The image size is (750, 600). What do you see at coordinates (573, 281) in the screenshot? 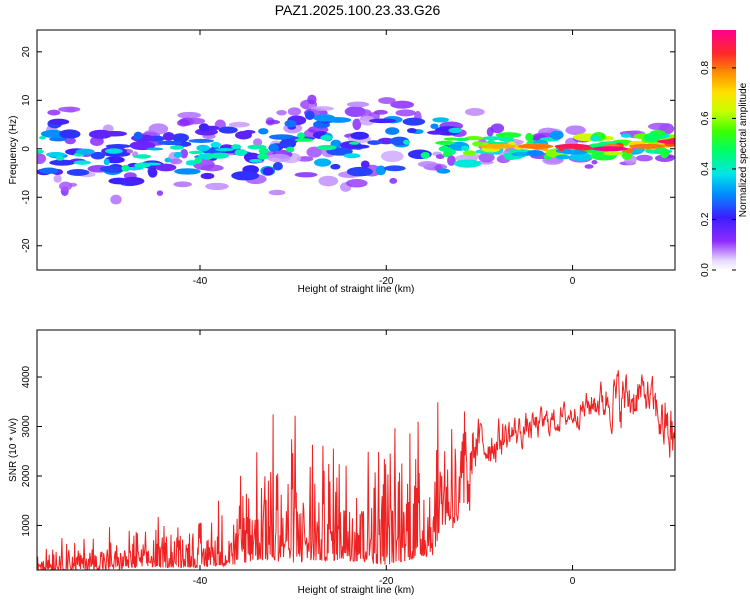
I see `x-tick-label: 0` at bounding box center [573, 281].